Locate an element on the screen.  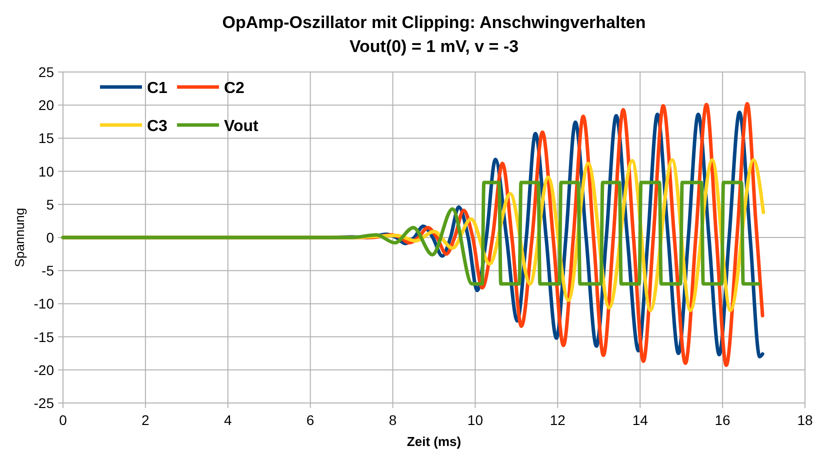
x-tick-label: 4 is located at coordinates (228, 420).